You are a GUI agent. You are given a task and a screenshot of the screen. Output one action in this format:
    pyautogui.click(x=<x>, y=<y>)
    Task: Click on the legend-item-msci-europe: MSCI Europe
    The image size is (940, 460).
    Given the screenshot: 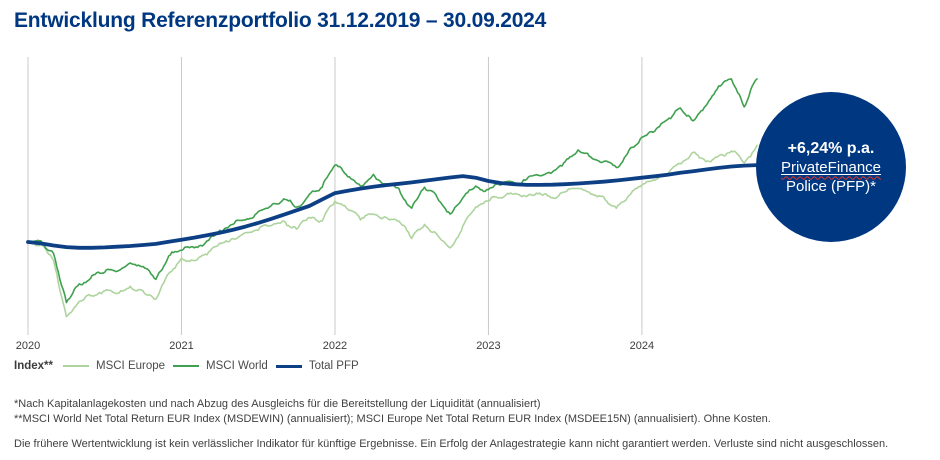 What is the action you would take?
    pyautogui.click(x=114, y=366)
    